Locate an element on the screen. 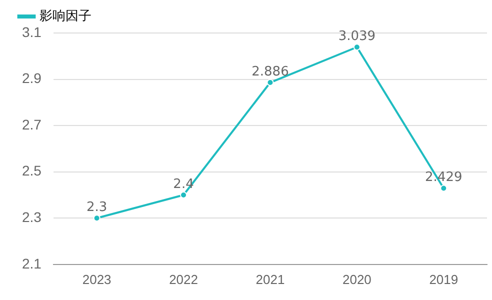 This screenshot has height=300, width=492. data-label: 2.886 is located at coordinates (270, 72).